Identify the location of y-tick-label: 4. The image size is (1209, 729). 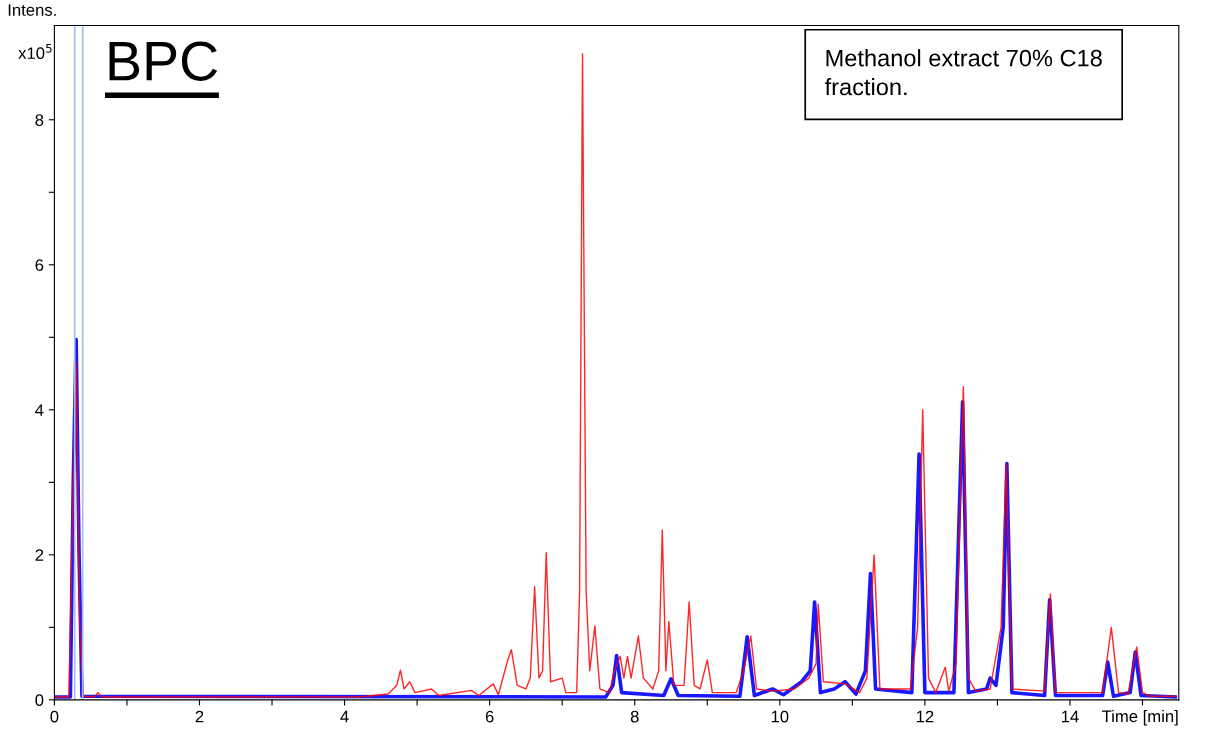
(39, 410).